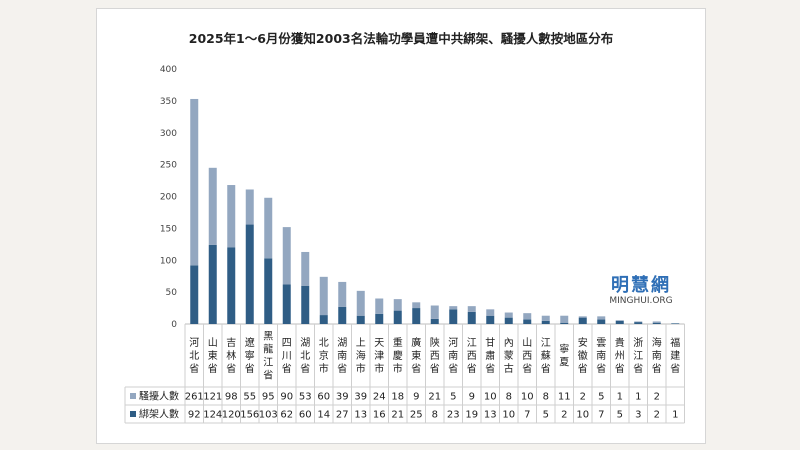 This screenshot has height=450, width=800. Describe the element at coordinates (657, 355) in the screenshot. I see `x-category-label: 海南省` at that location.